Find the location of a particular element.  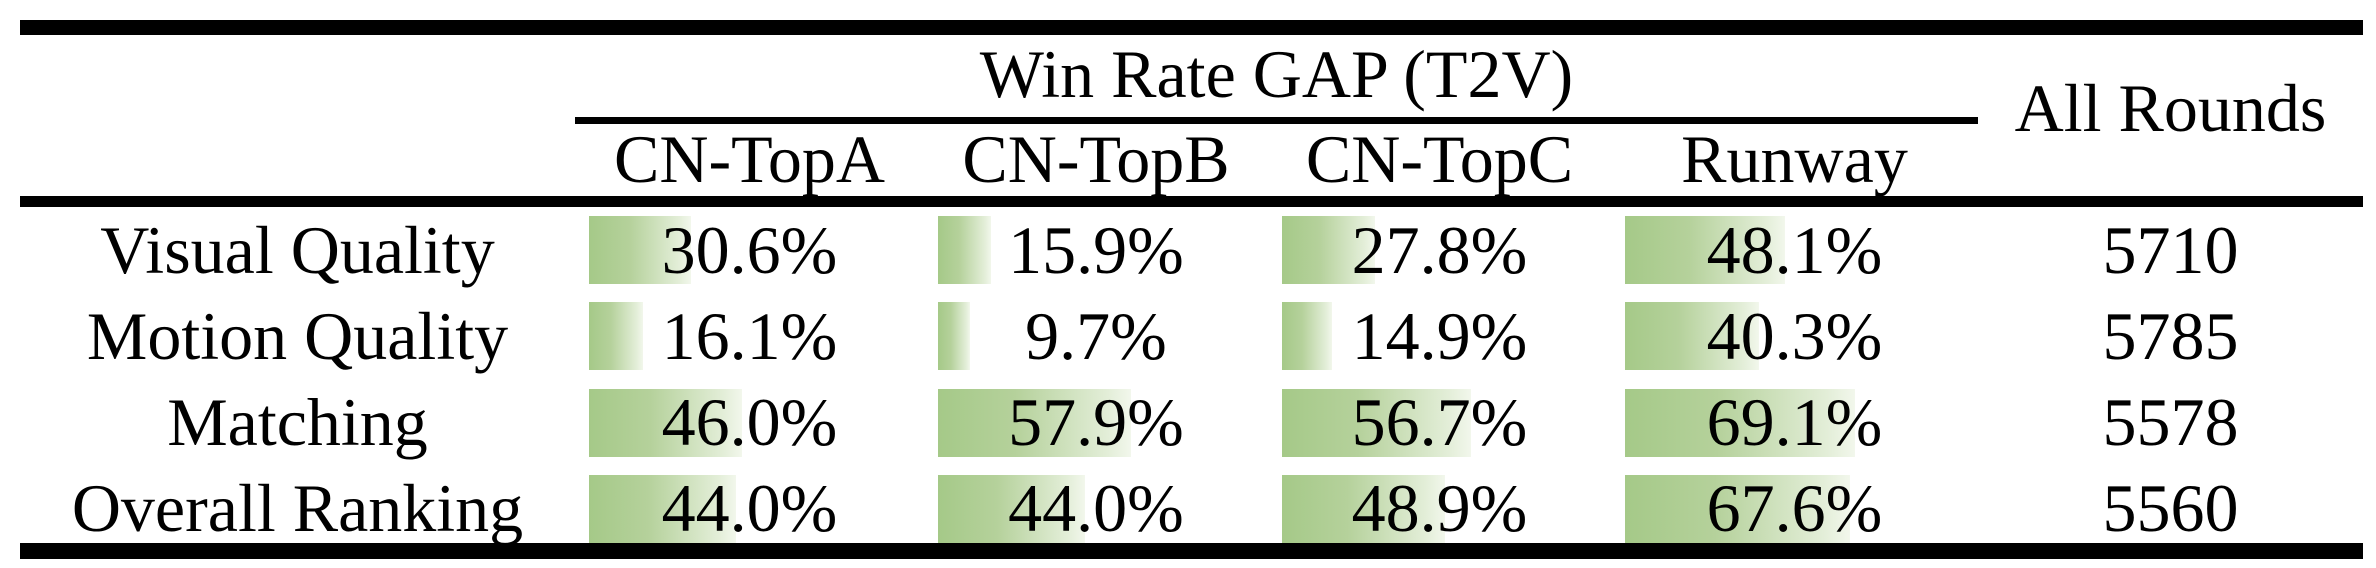

column-header-cn-topa: CN-TopA is located at coordinates (749, 158).